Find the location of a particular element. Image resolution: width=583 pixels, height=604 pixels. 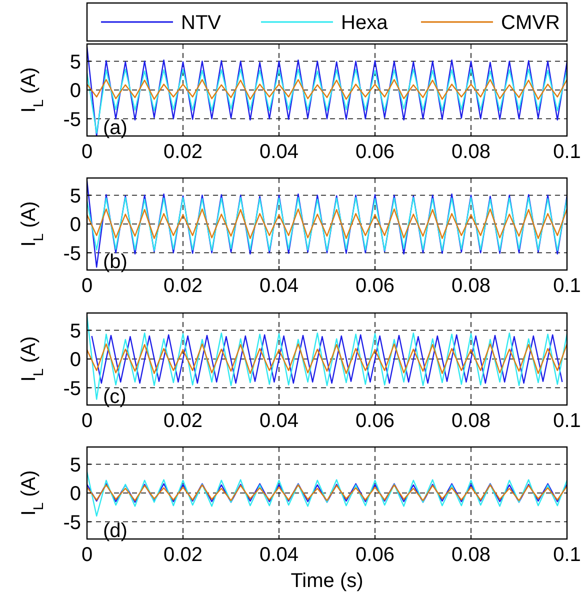

legend-label: Hexa is located at coordinates (365, 23).